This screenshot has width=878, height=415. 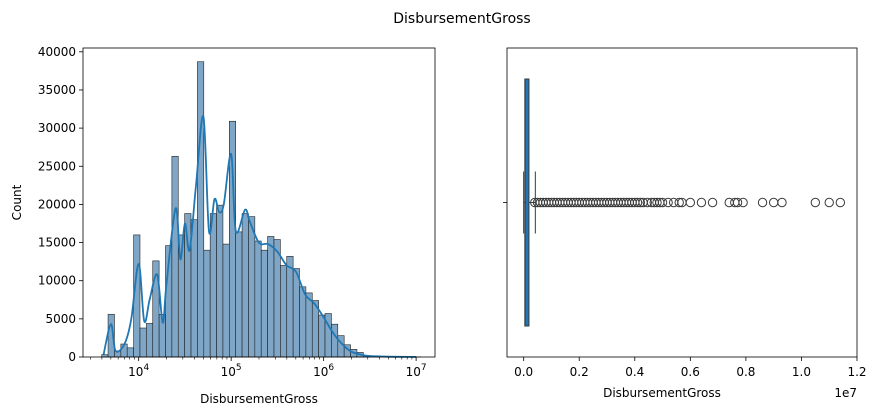 What do you see at coordinates (57, 52) in the screenshot?
I see `y-tick-label: 40000` at bounding box center [57, 52].